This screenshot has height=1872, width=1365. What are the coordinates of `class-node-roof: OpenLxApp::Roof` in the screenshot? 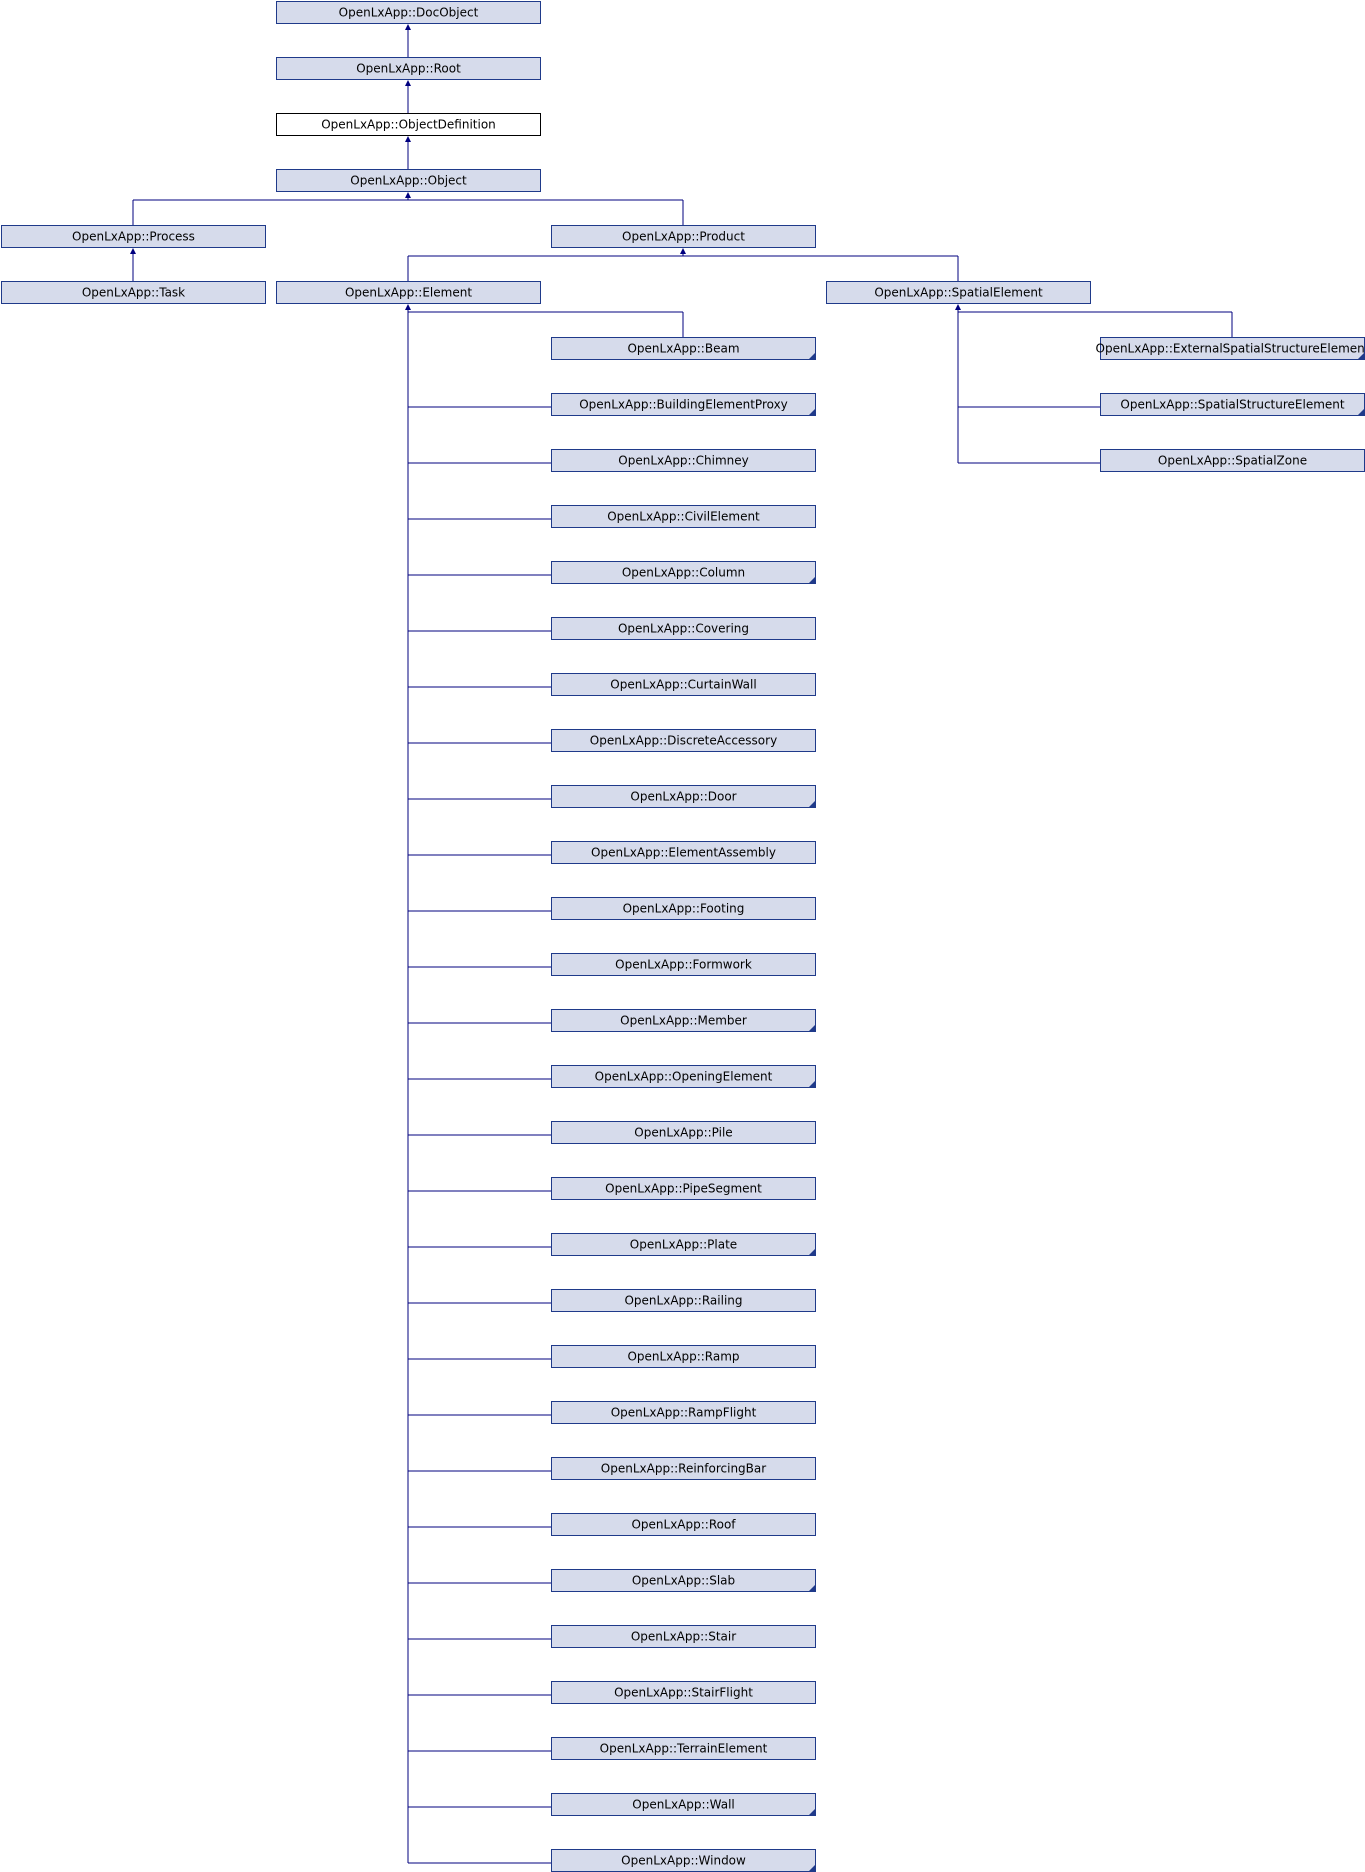 It's located at (683, 1524).